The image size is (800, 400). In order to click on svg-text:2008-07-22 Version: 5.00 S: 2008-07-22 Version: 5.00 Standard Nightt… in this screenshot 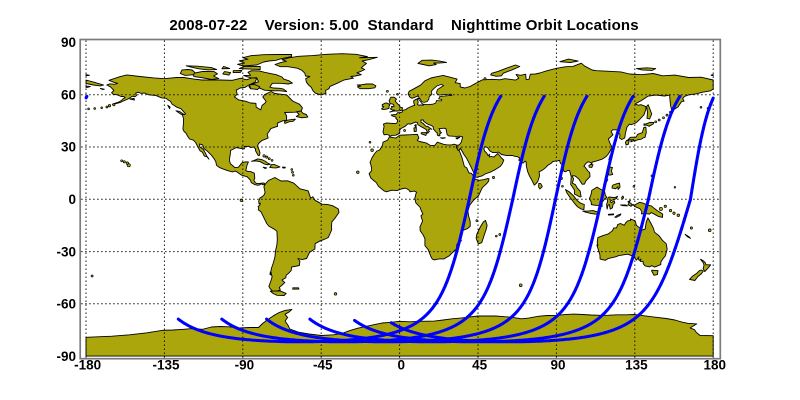, I will do `click(403, 25)`.